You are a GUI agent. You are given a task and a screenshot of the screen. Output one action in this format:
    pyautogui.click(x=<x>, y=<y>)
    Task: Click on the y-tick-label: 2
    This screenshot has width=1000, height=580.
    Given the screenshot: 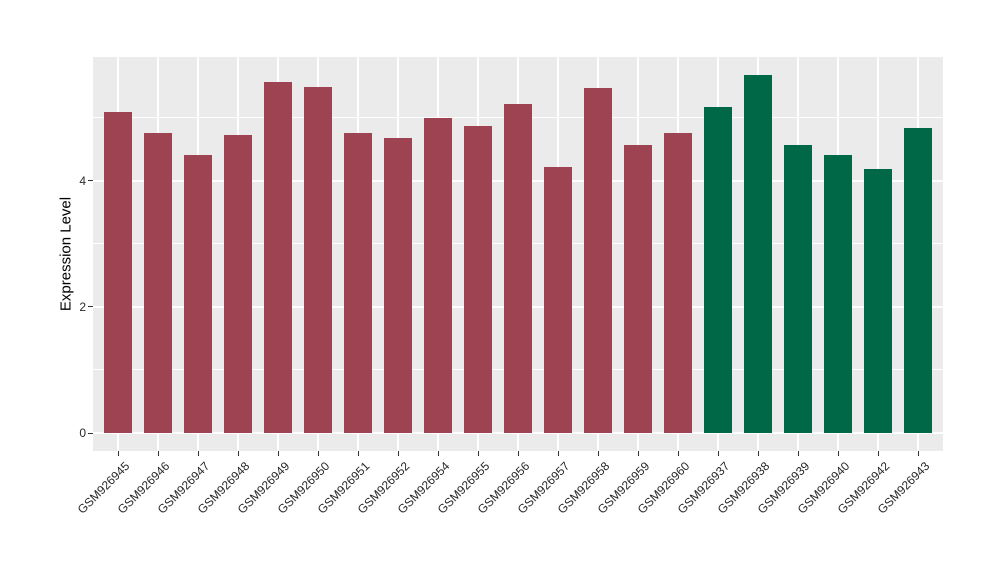 What is the action you would take?
    pyautogui.click(x=82, y=306)
    